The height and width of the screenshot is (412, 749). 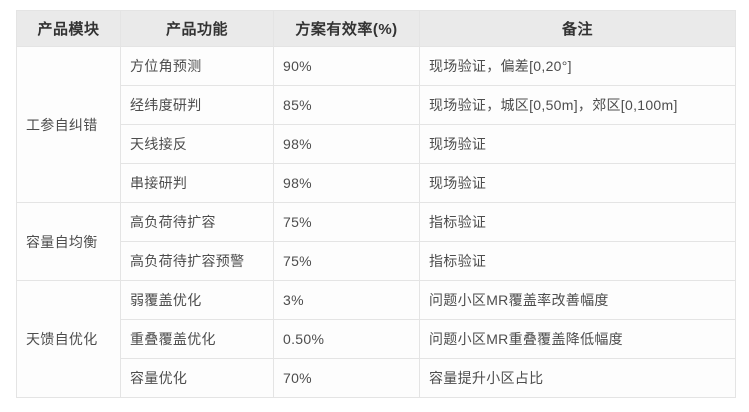 I want to click on function-cell: 天线接反, so click(x=197, y=144).